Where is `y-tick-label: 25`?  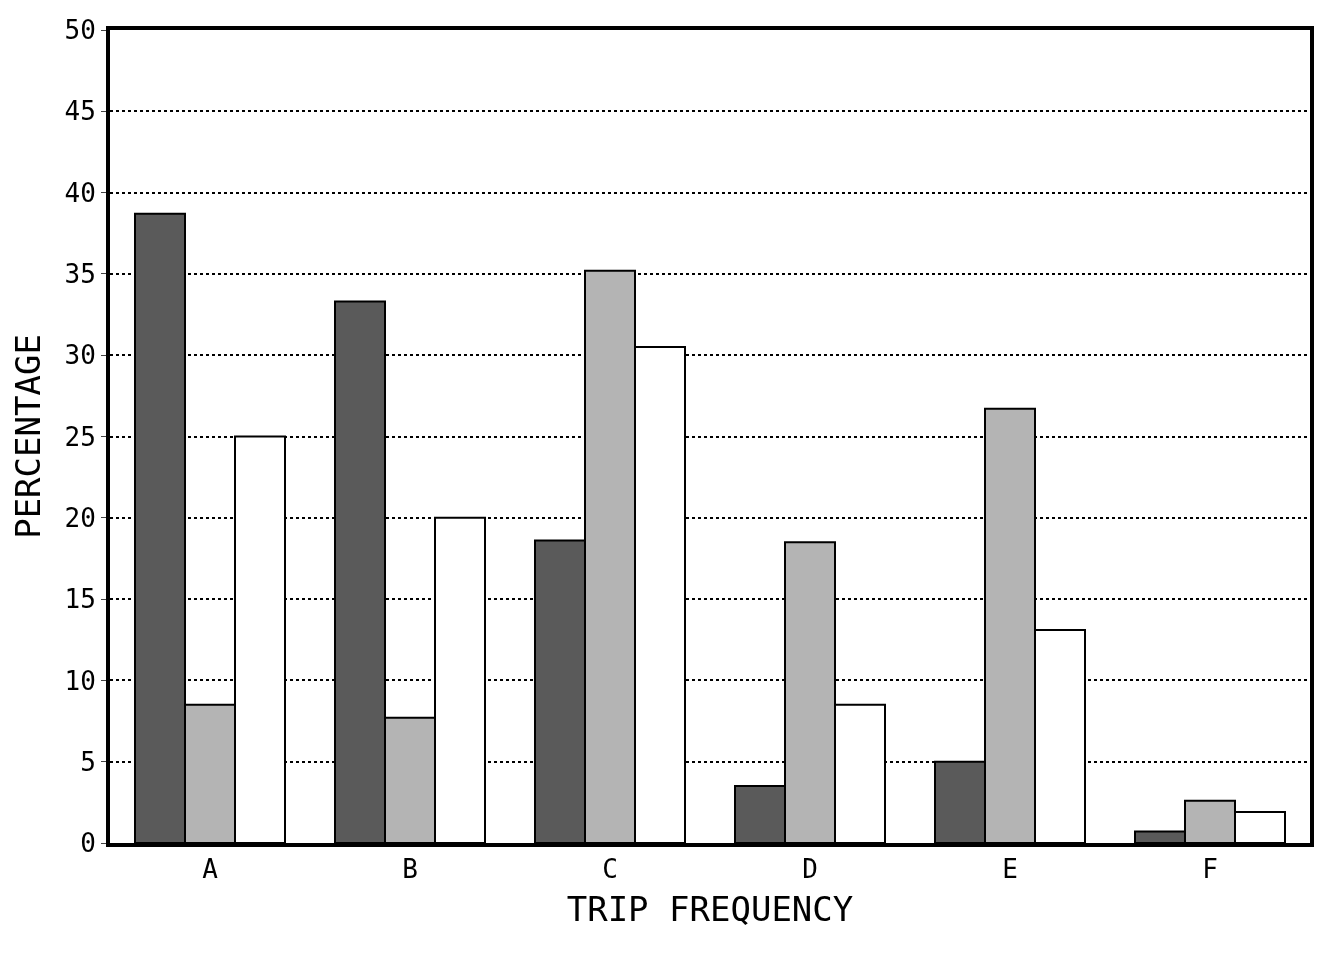
y-tick-label: 25 is located at coordinates (80, 436).